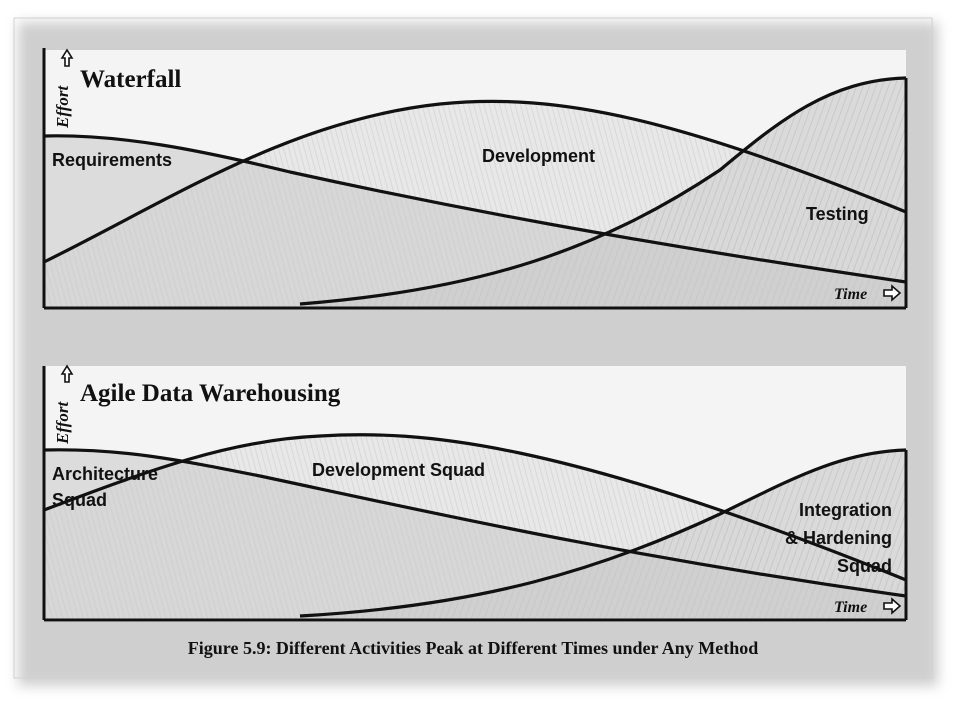  What do you see at coordinates (62, 107) in the screenshot?
I see `waterfall-effort-label: Effort` at bounding box center [62, 107].